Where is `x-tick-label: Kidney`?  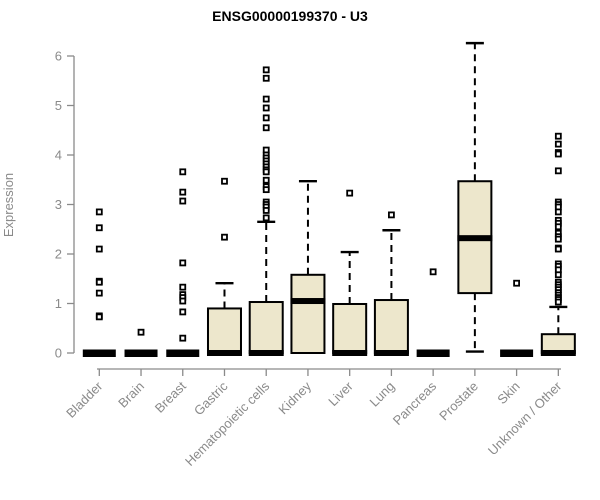 x-tick-label: Kidney is located at coordinates (294, 397).